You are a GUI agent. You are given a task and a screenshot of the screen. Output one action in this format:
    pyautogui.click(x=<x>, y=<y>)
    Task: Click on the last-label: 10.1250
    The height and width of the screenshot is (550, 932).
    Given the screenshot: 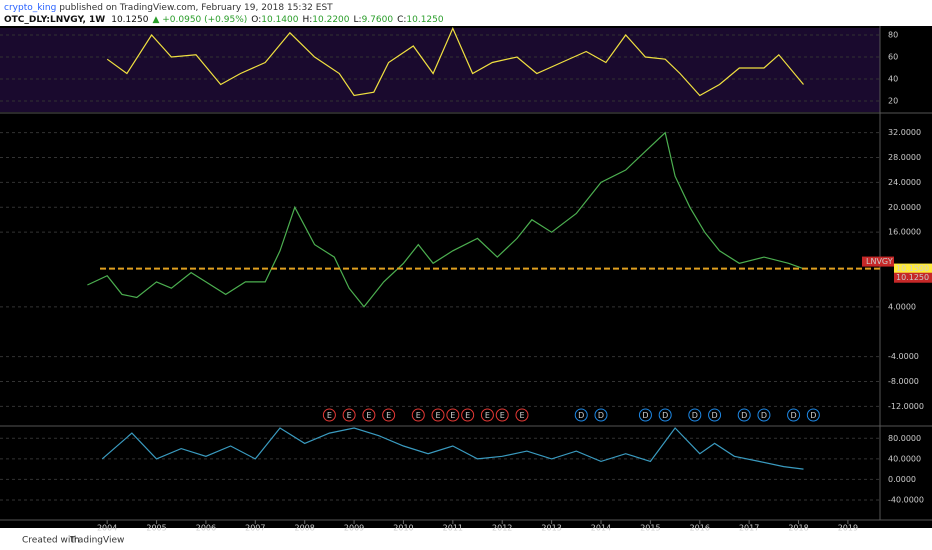 What is the action you would take?
    pyautogui.click(x=912, y=277)
    